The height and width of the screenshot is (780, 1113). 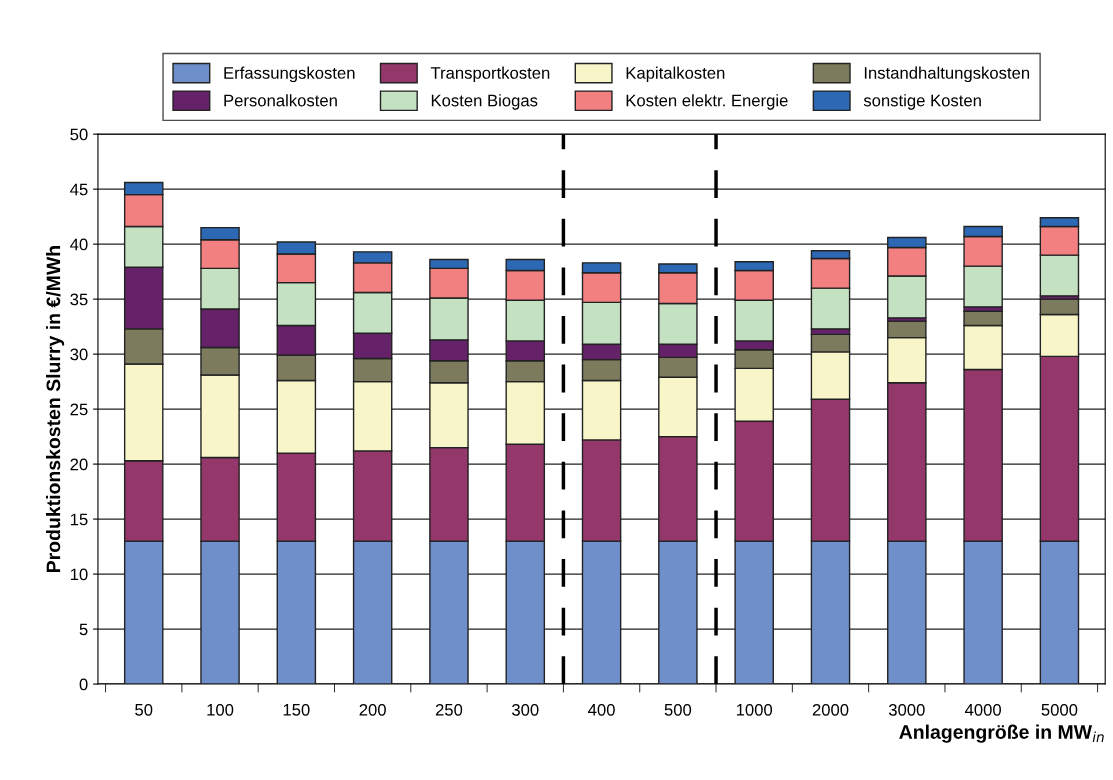 What do you see at coordinates (678, 709) in the screenshot?
I see `x-tick-label: 500` at bounding box center [678, 709].